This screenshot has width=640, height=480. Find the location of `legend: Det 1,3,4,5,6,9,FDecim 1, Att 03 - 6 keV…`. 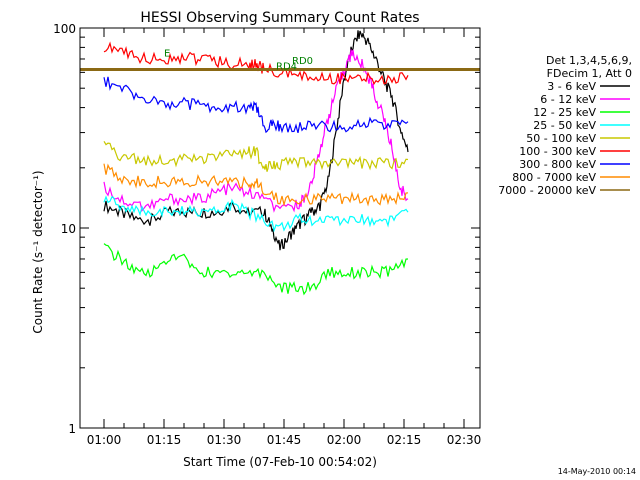

legend: Det 1,3,4,5,6,9,FDecim 1, Att 03 - 6 keV… is located at coordinates (565, 125).